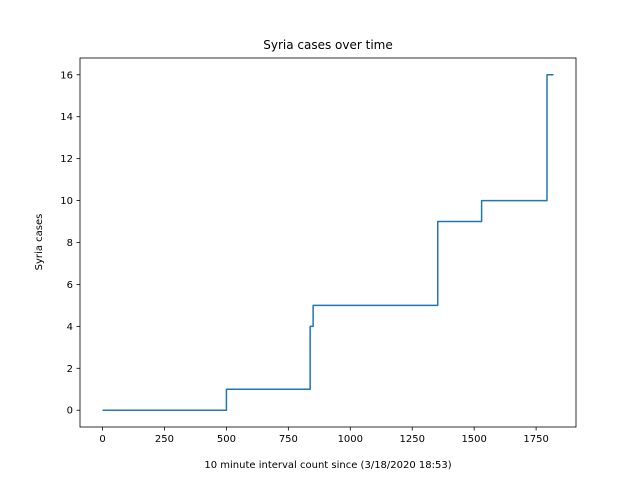 The height and width of the screenshot is (480, 640). Describe the element at coordinates (226, 439) in the screenshot. I see `x-tick-label: 500` at that location.